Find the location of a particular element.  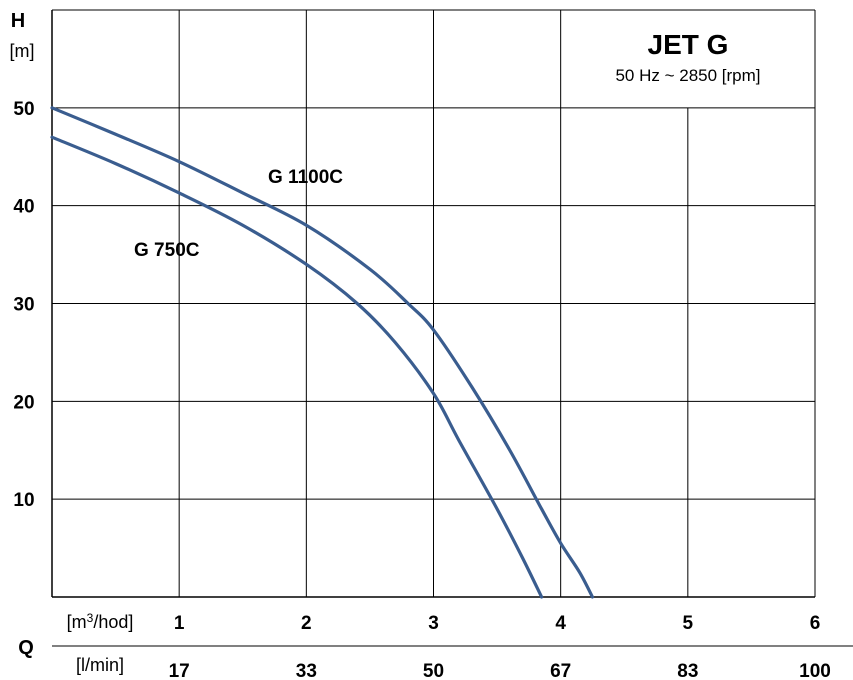

x-tick-label-lmin: 67 is located at coordinates (560, 670).